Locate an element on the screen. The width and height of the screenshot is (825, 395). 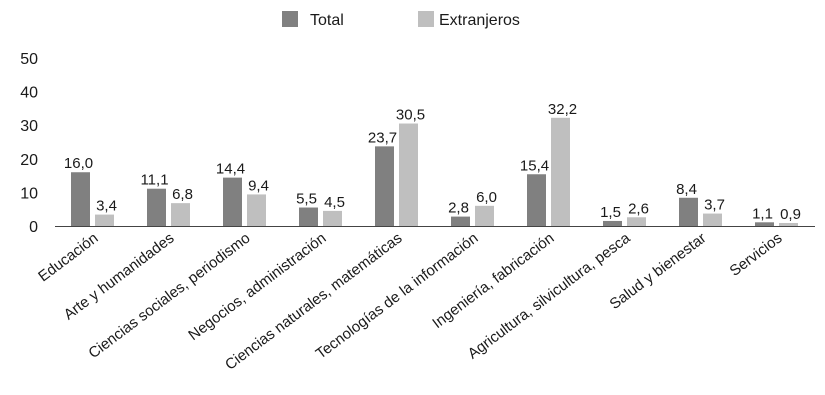
x-category-label: Servicios is located at coordinates (756, 255).